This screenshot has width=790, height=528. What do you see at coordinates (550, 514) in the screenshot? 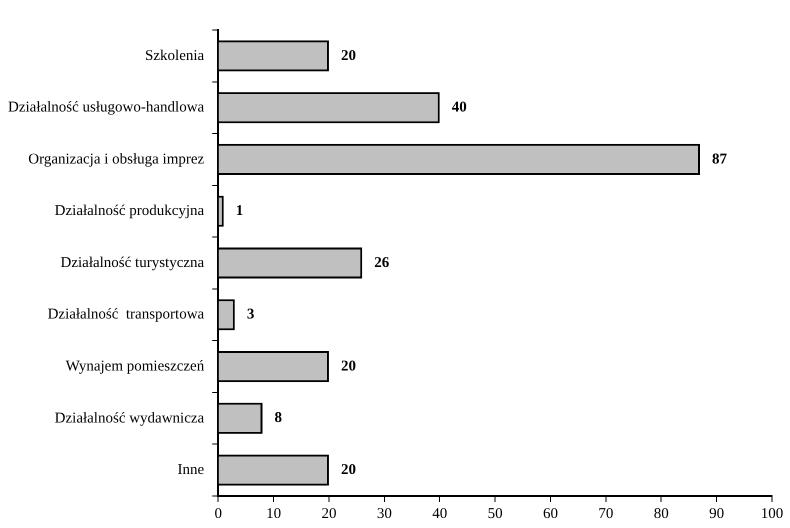
I see `x-tick-label: 60` at bounding box center [550, 514].